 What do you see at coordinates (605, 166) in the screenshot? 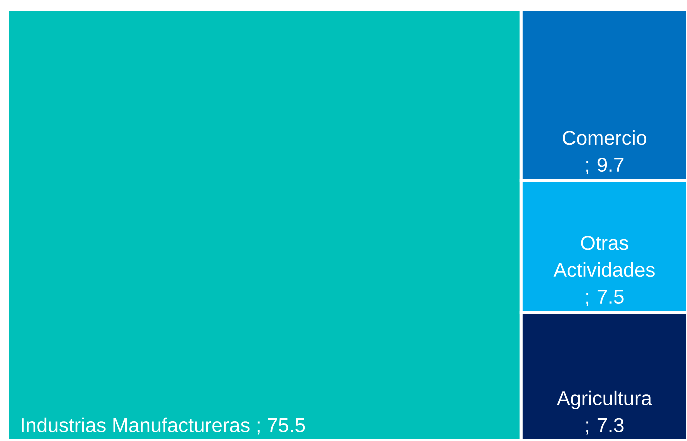
I see `data-label: ; 9.7` at bounding box center [605, 166].